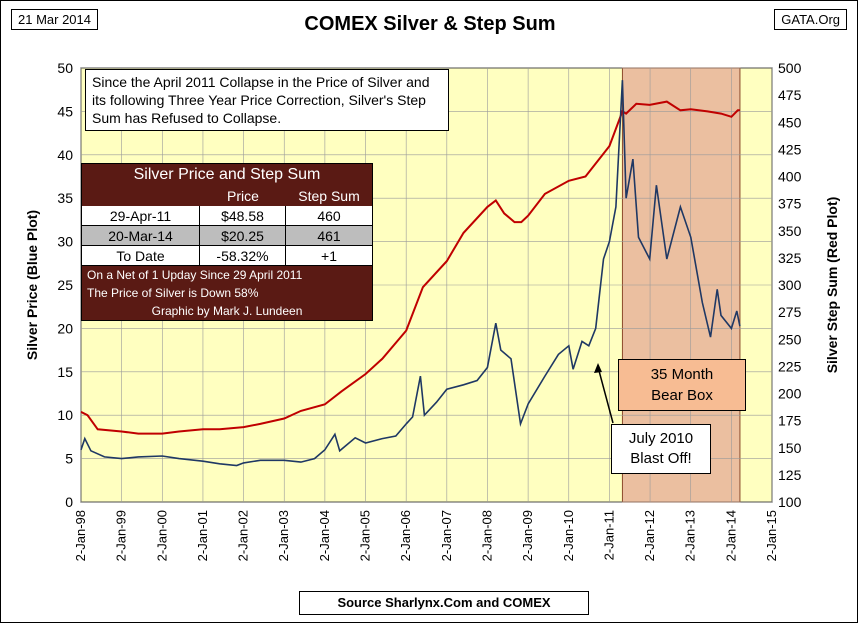  What do you see at coordinates (141, 196) in the screenshot?
I see `header-cell` at bounding box center [141, 196].